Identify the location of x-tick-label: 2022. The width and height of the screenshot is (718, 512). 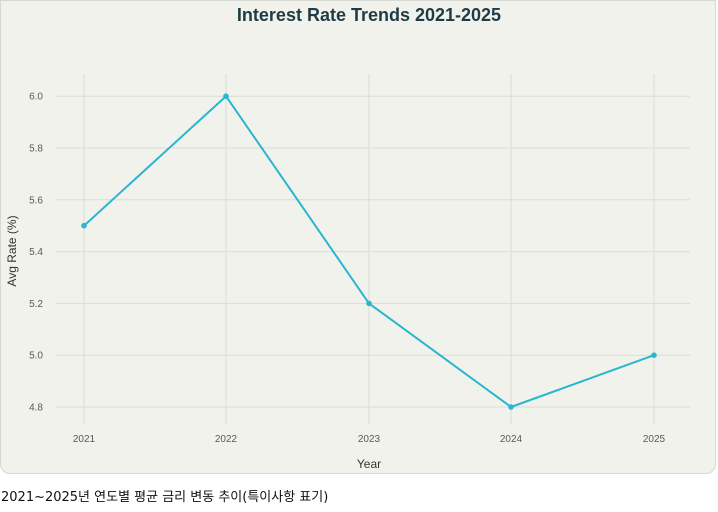
(226, 439).